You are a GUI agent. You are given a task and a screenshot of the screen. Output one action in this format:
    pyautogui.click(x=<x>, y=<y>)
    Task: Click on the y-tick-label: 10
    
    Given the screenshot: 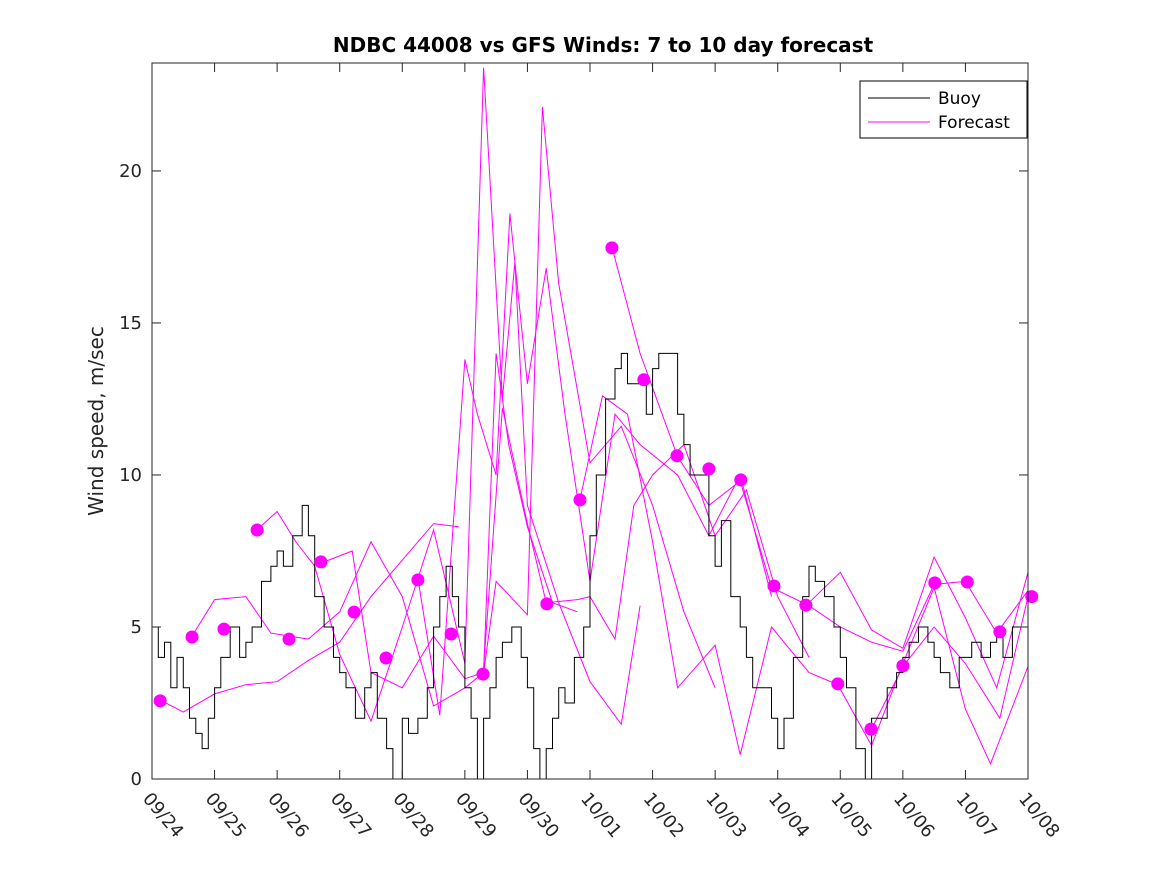 What is the action you would take?
    pyautogui.click(x=130, y=475)
    